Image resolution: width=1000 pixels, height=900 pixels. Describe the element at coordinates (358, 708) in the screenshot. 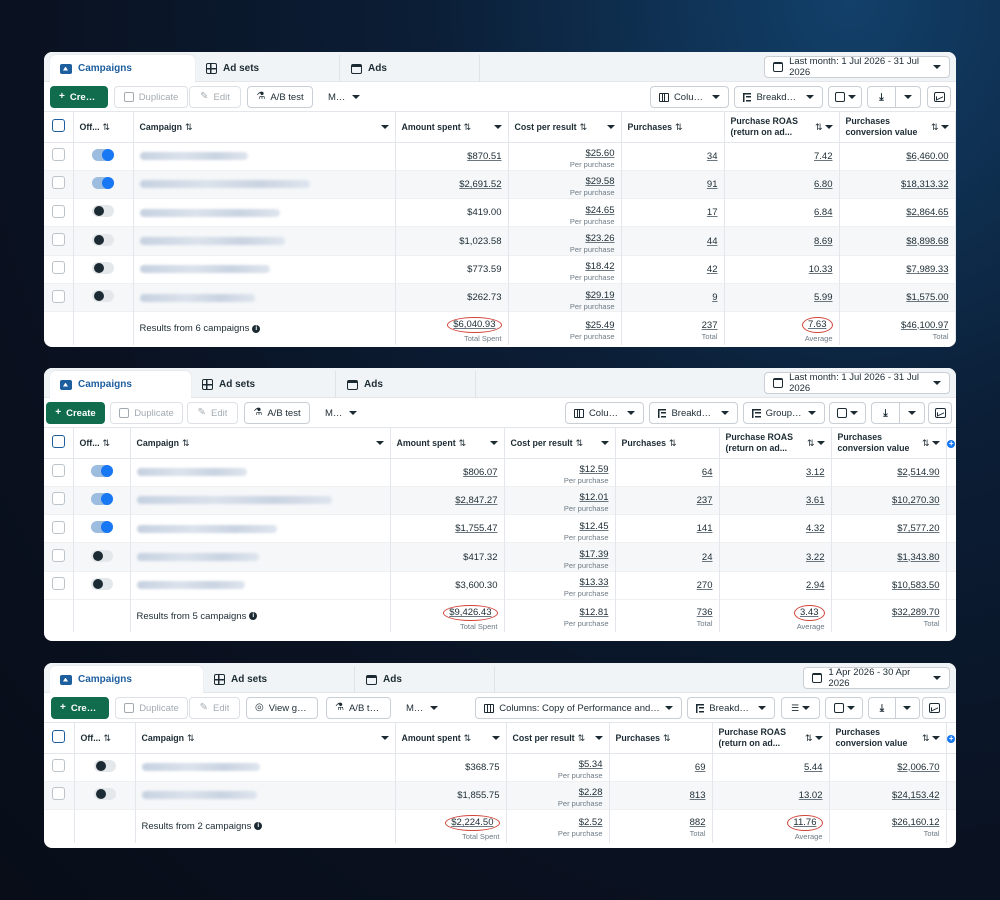

I see `ab-test-button: ⚗ A/B test` at that location.